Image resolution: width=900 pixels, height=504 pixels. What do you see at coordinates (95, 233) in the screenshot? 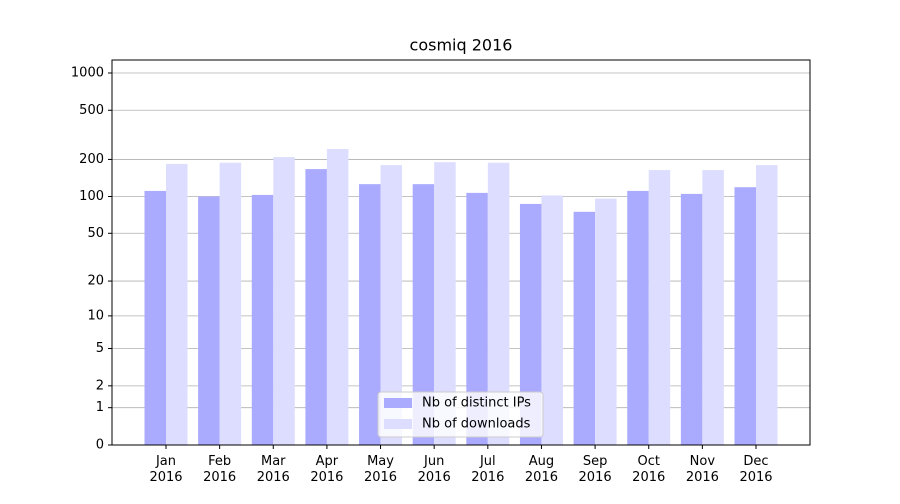
I see `y-tick-label: 50` at bounding box center [95, 233].